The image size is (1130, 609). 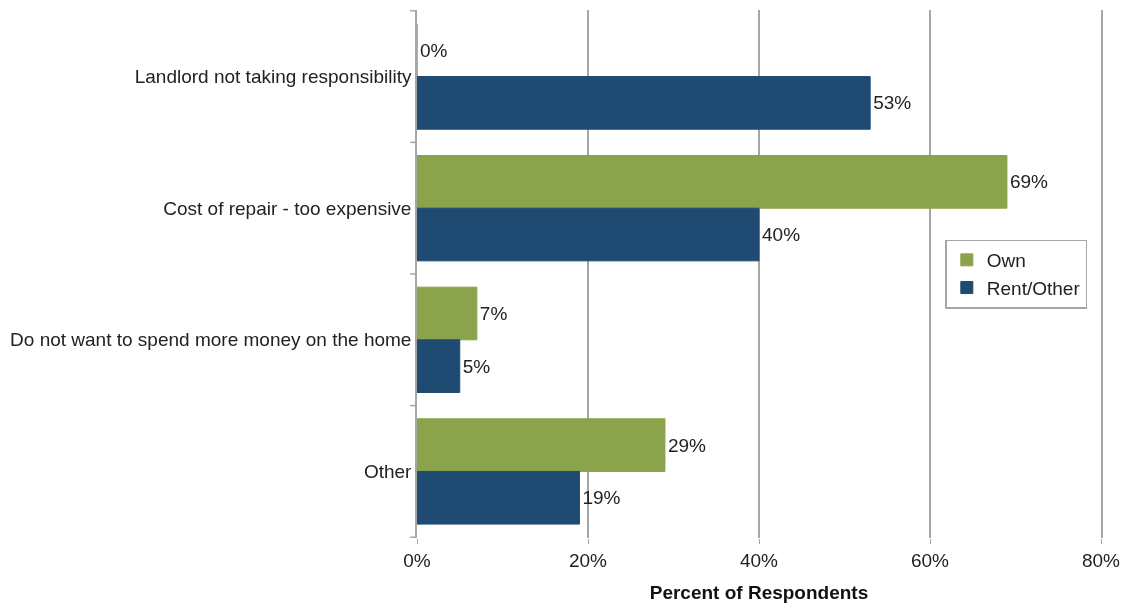 What do you see at coordinates (892, 103) in the screenshot?
I see `data-label: 53%` at bounding box center [892, 103].